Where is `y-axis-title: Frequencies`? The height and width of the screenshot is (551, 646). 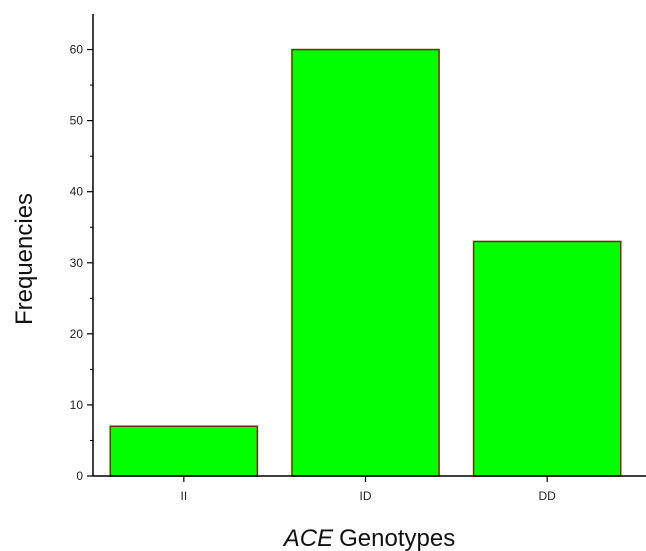 y-axis-title: Frequencies is located at coordinates (24, 259).